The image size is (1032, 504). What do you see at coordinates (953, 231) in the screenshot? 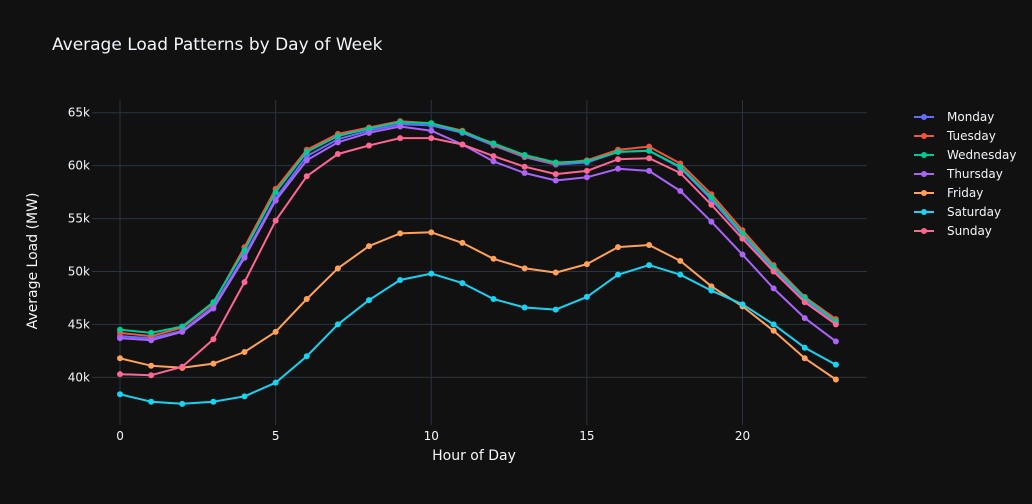
I see `legend-item-sunday: Sunday` at bounding box center [953, 231].